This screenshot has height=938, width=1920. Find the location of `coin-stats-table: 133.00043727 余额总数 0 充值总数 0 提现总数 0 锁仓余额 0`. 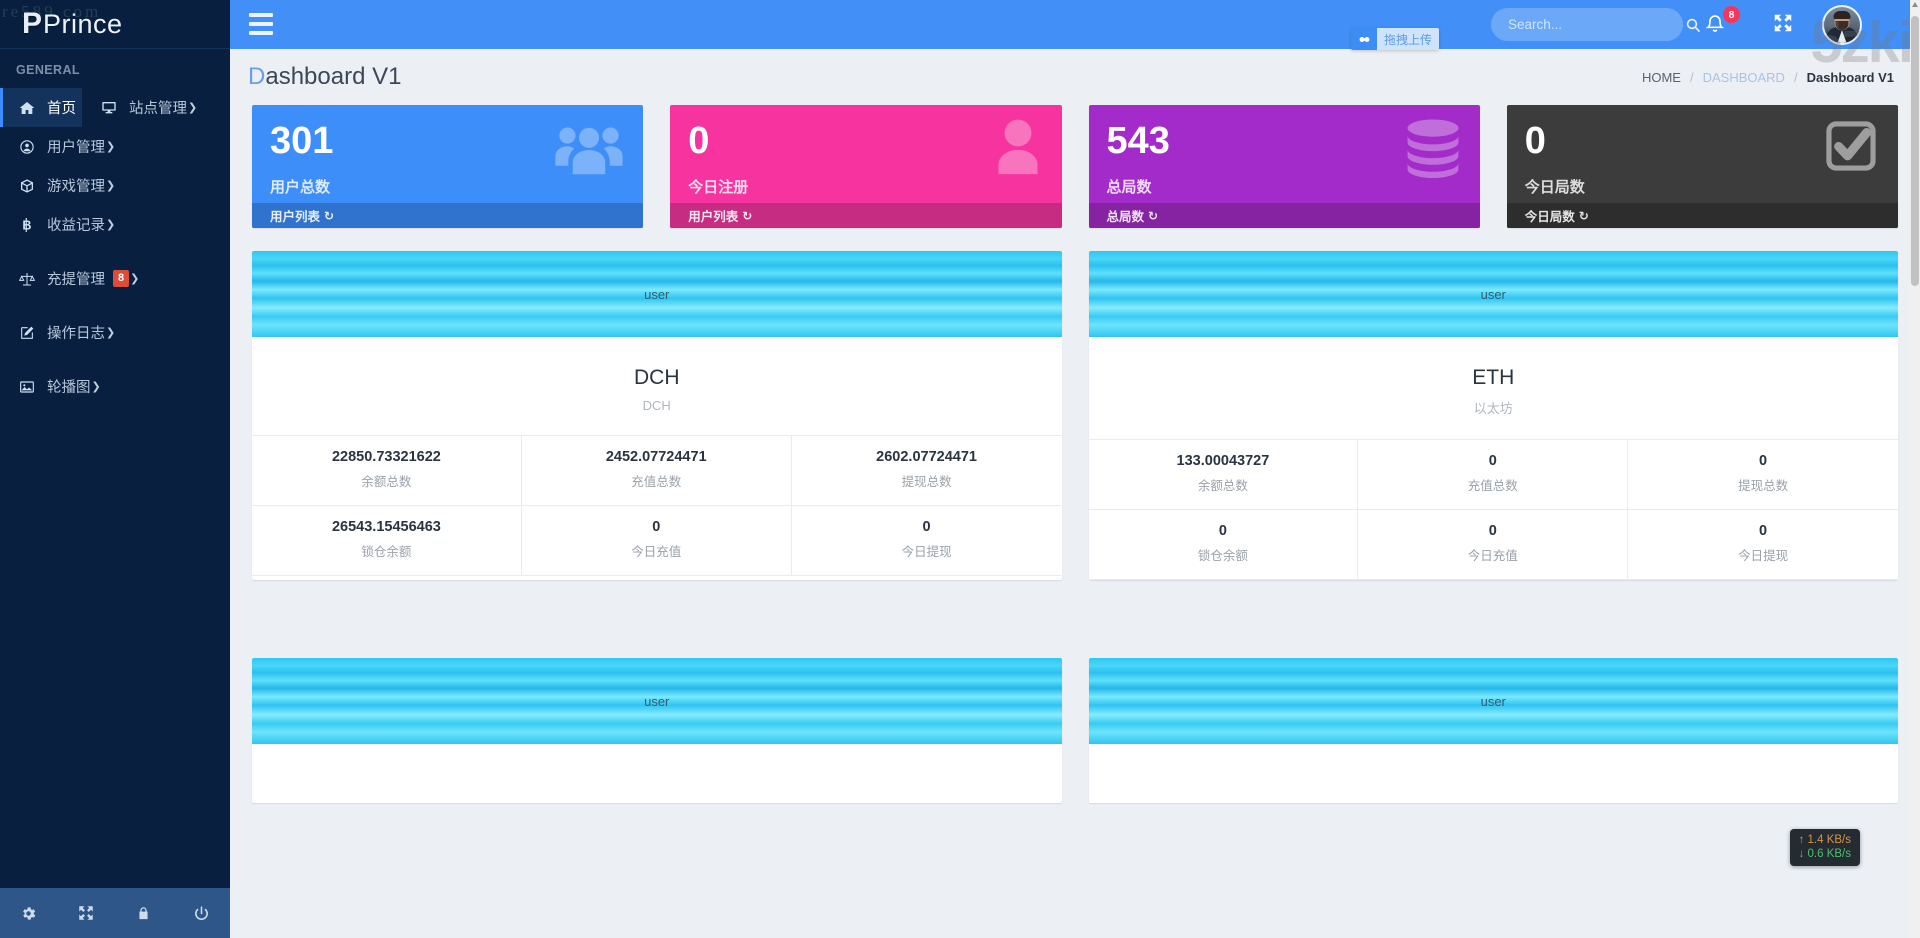

coin-stats-table: 133.00043727 余额总数 0 充值总数 0 提现总数 0 锁仓余额 0 is located at coordinates (1493, 509).